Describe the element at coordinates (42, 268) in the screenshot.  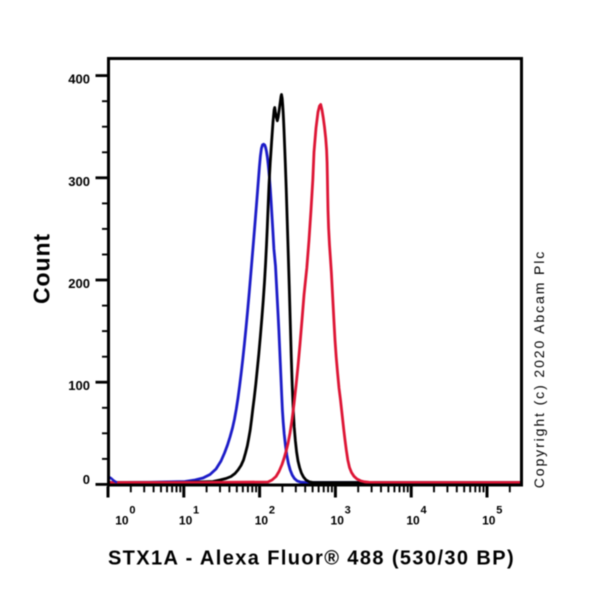
I see `svg-text: Count` at that location.